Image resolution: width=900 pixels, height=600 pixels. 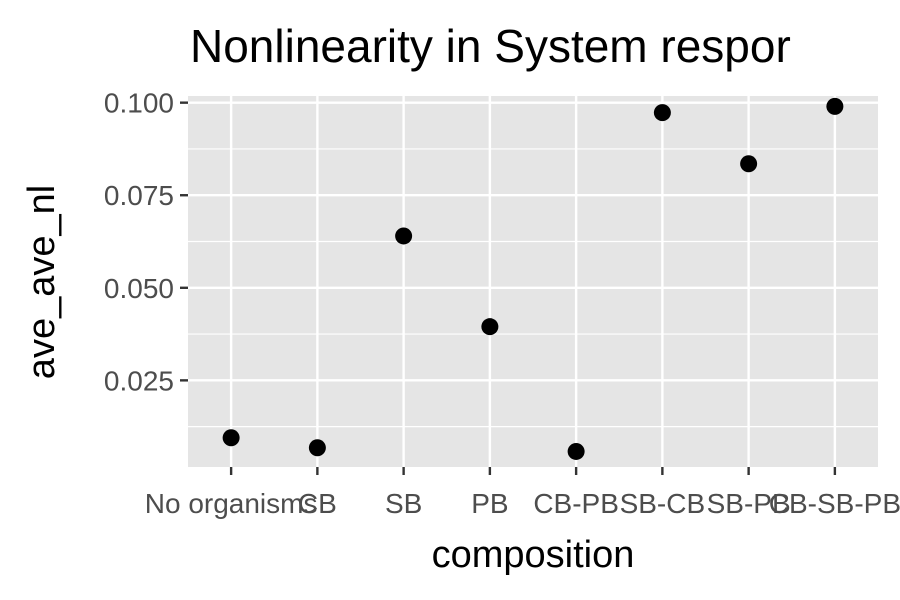 What do you see at coordinates (146, 242) in the screenshot?
I see `y-axis: 0.025 0.050 0.075 0.100` at bounding box center [146, 242].